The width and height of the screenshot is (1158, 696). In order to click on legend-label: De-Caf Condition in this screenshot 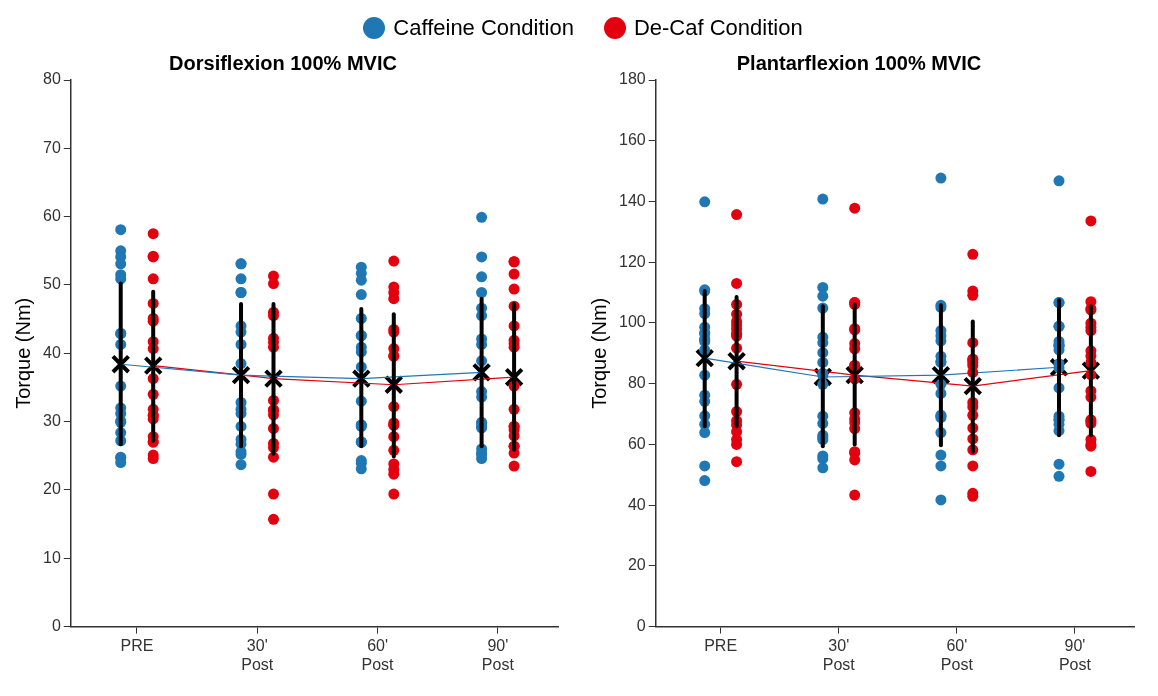, I will do `click(718, 28)`.